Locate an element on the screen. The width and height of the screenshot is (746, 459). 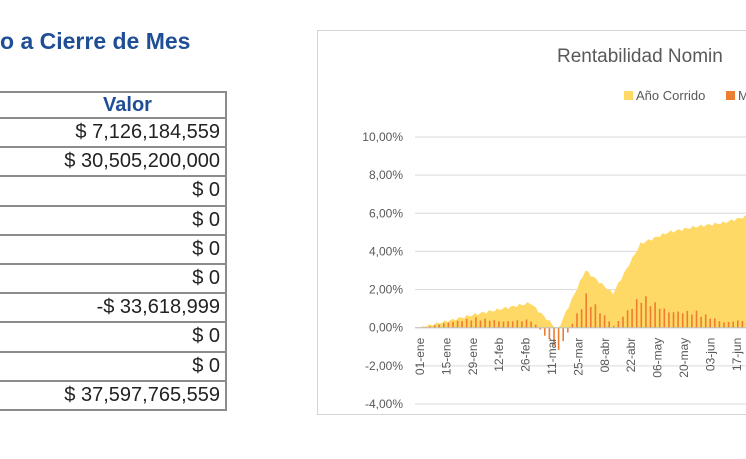
table-row: $ 37,597,765,559 is located at coordinates (113, 396).